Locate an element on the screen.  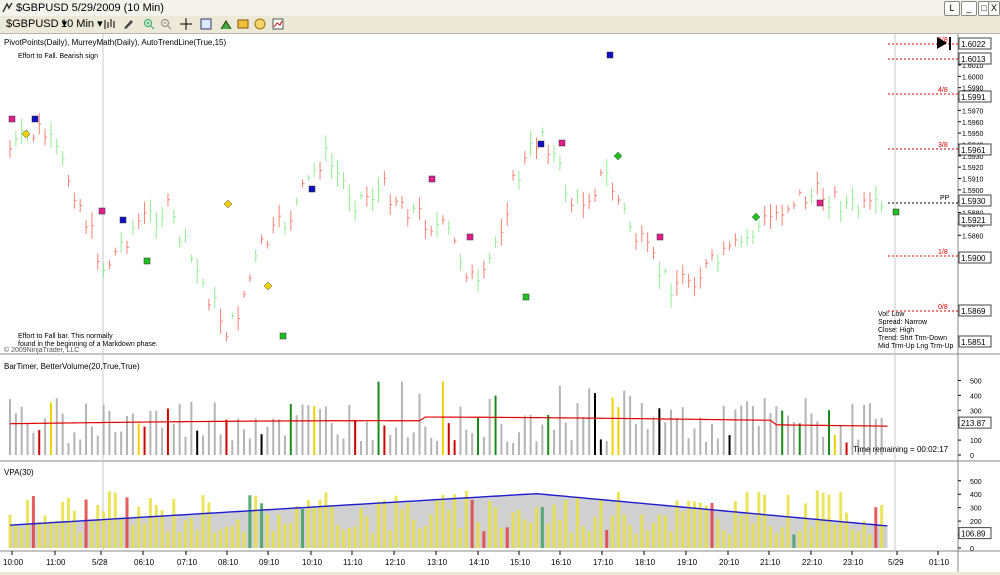
time-tick-label: 10:10 is located at coordinates (312, 562).